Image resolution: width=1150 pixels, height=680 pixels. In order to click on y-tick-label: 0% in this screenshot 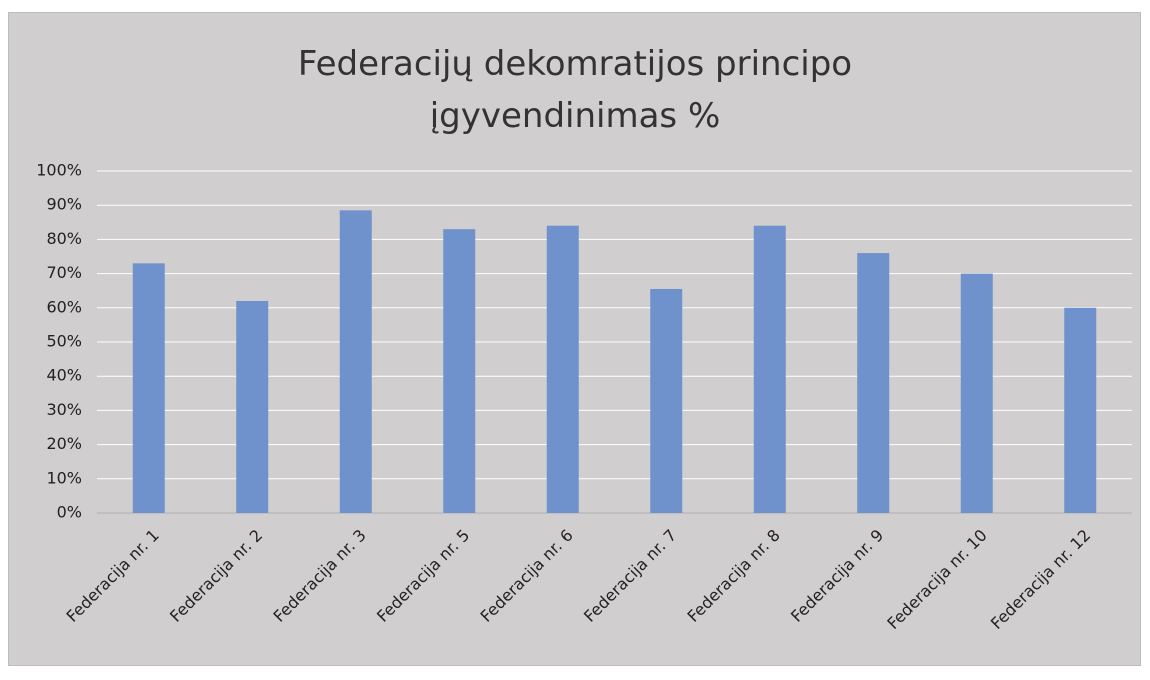, I will do `click(69, 512)`.